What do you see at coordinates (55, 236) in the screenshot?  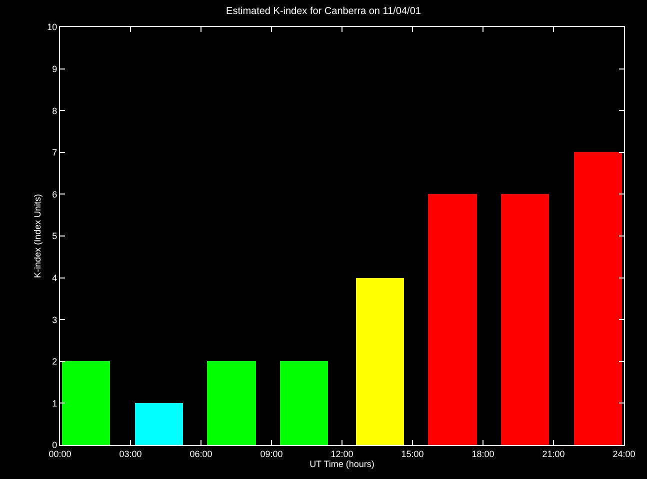 I see `y-tick-label: 5` at bounding box center [55, 236].